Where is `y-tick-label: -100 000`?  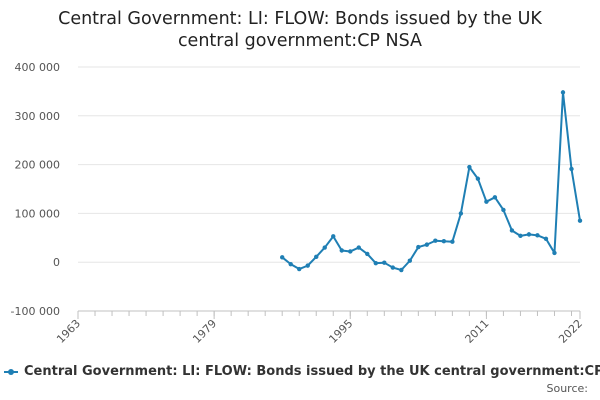
y-tick-label: -100 000 is located at coordinates (35, 311).